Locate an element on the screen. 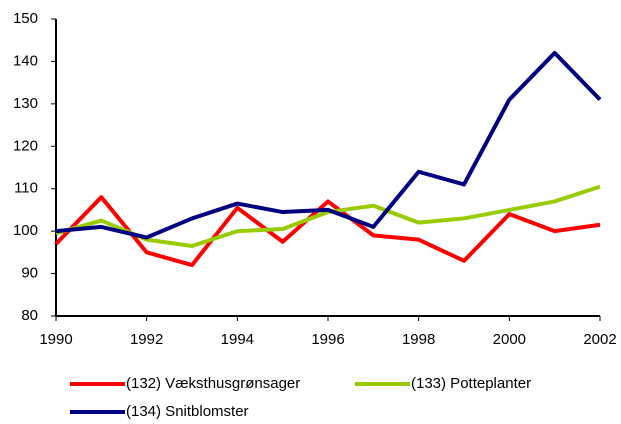 The width and height of the screenshot is (621, 424). y-tick-label: 80 is located at coordinates (29, 315).